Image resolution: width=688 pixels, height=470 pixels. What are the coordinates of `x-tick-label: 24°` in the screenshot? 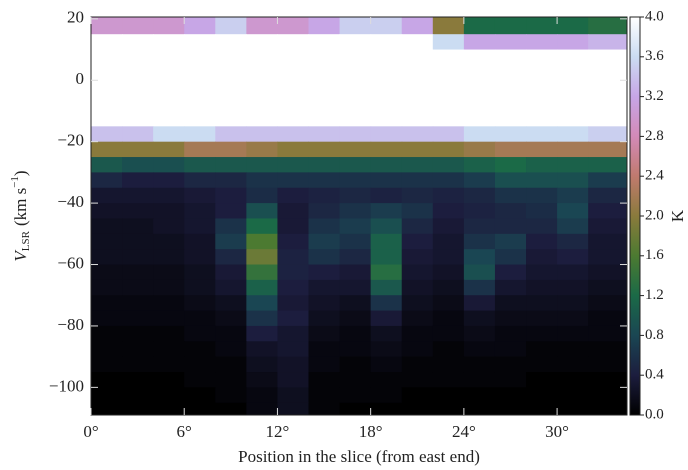 It's located at (464, 431).